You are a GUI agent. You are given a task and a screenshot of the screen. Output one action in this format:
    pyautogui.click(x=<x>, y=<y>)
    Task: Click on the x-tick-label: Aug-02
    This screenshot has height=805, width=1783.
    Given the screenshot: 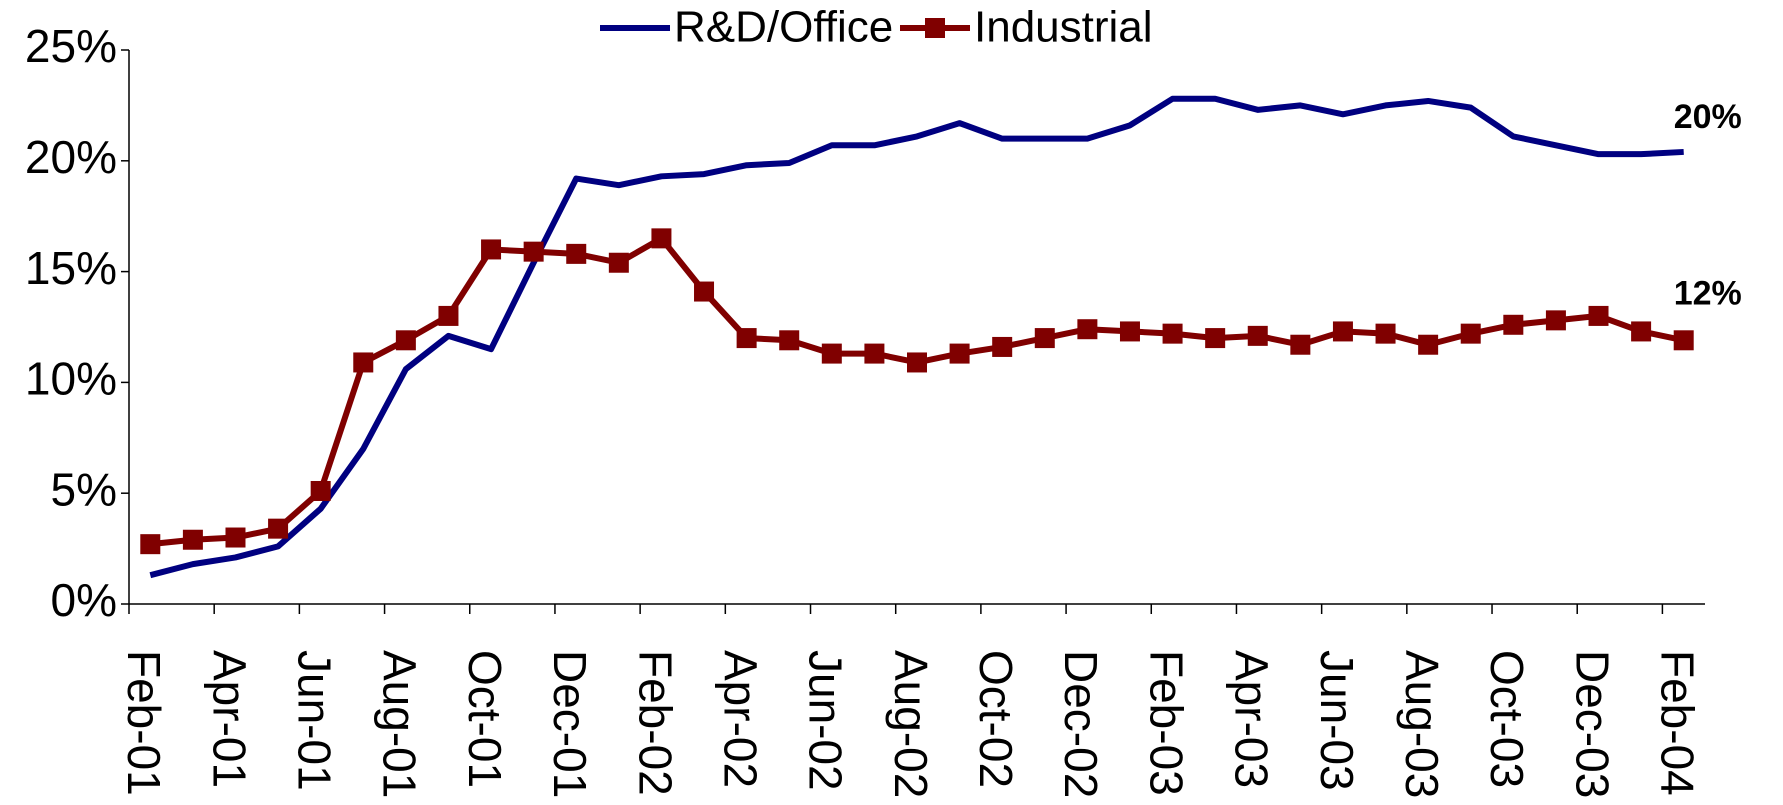 What is the action you would take?
    pyautogui.click(x=911, y=724)
    